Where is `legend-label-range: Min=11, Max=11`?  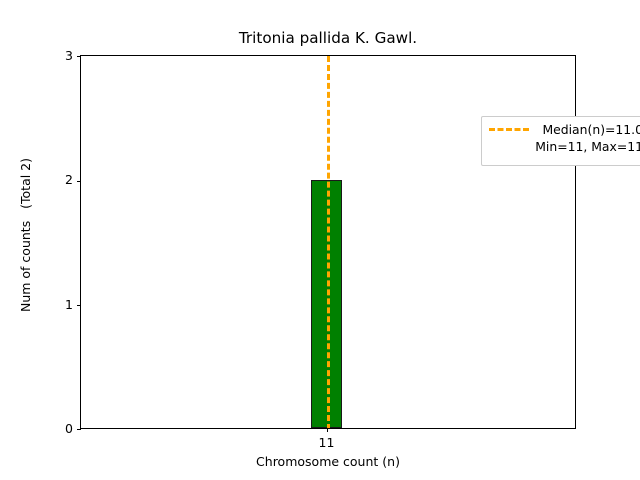 legend-label-range: Min=11, Max=11 is located at coordinates (587, 146).